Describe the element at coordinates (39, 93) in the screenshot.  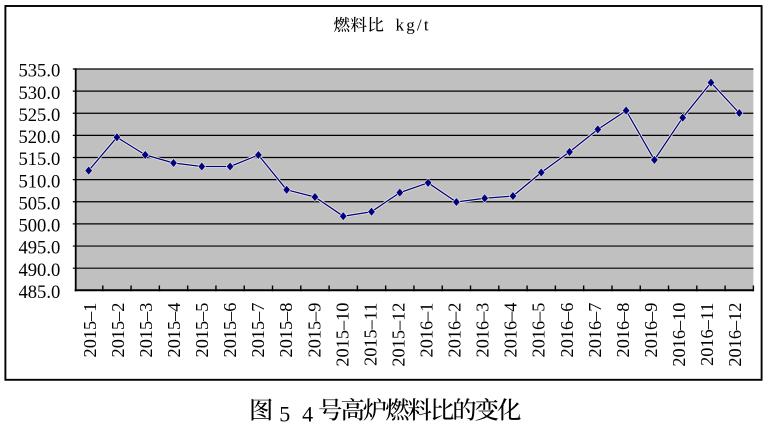
I see `svg-text: 530.0` at that location.